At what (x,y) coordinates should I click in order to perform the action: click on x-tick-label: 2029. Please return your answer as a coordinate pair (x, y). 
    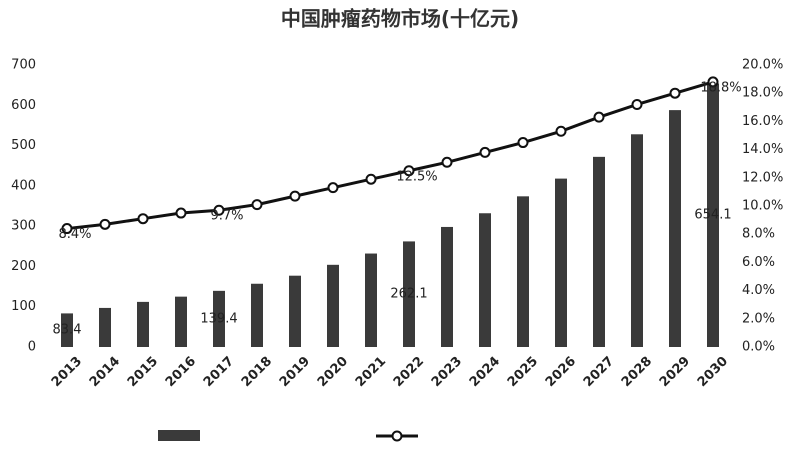
    Looking at the image, I should click on (675, 372).